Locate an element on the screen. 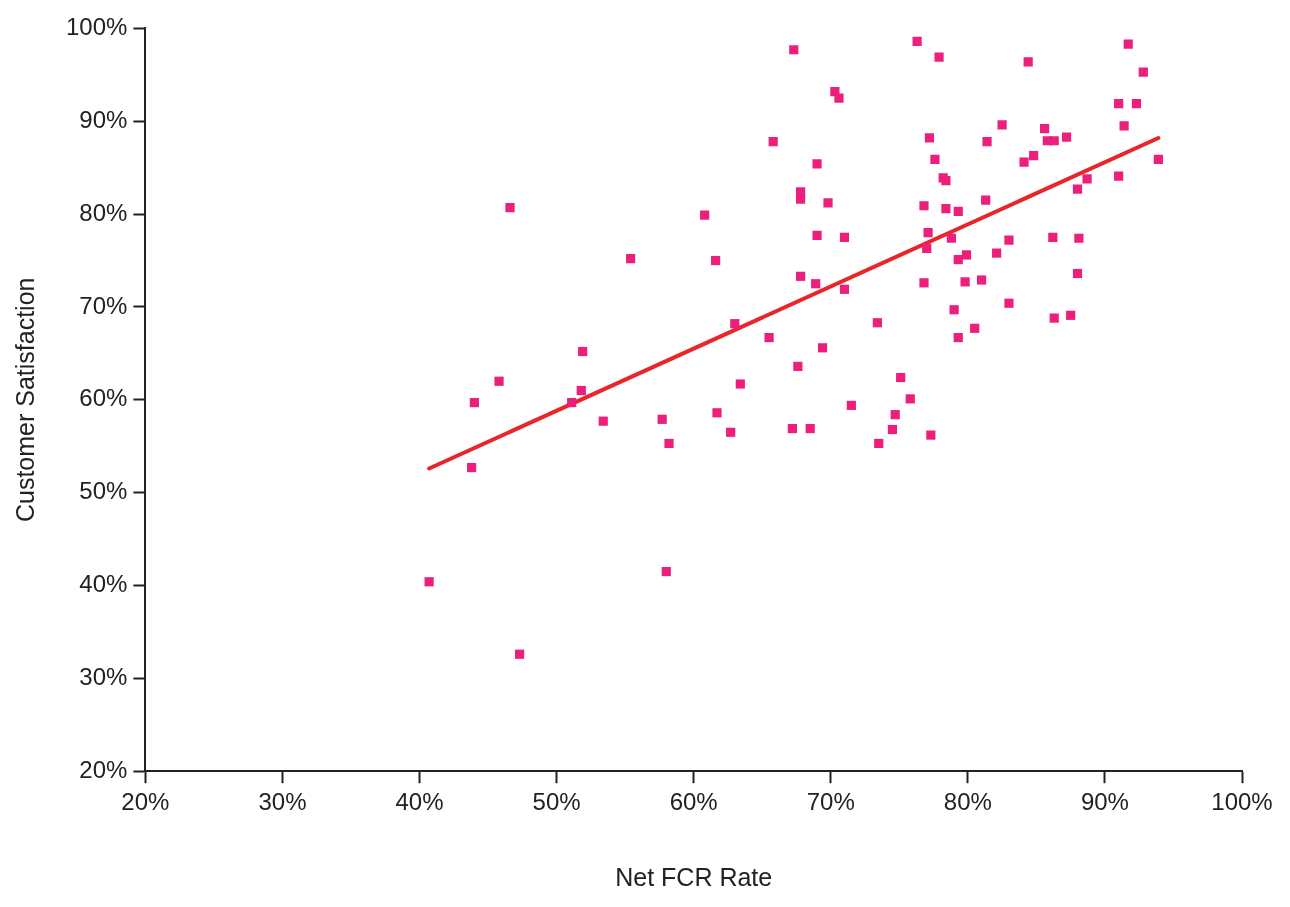 This screenshot has width=1290, height=907. x-axis-title: Net FCR Rate is located at coordinates (694, 876).